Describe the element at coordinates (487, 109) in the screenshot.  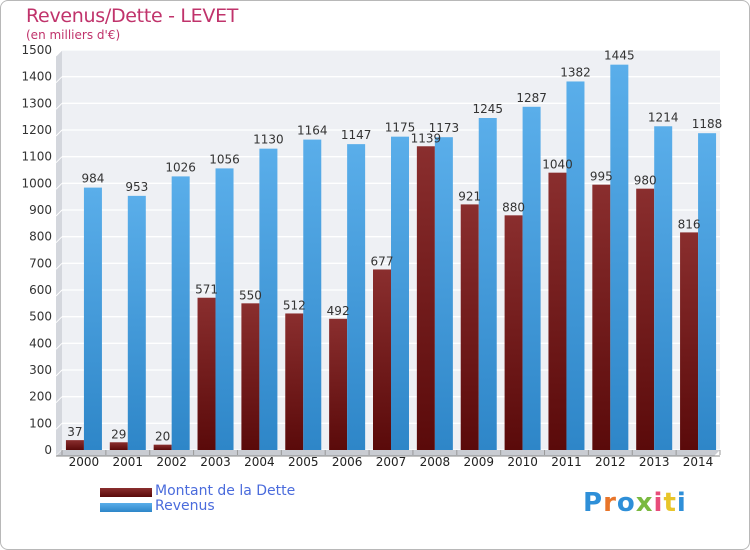
I see `data-label-revenus-2009: 1245` at that location.